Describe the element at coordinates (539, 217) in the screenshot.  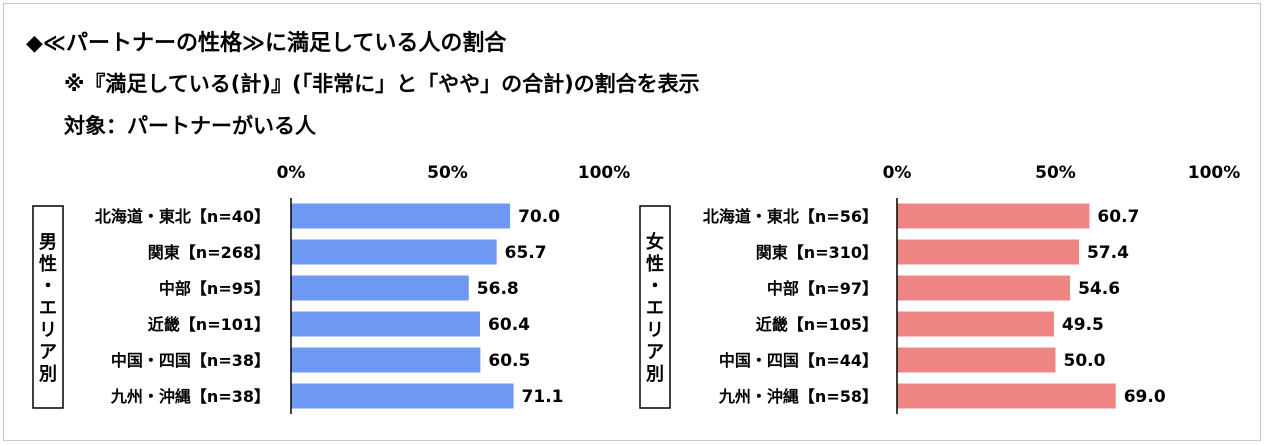
I see `male-value-label: 70.0` at that location.